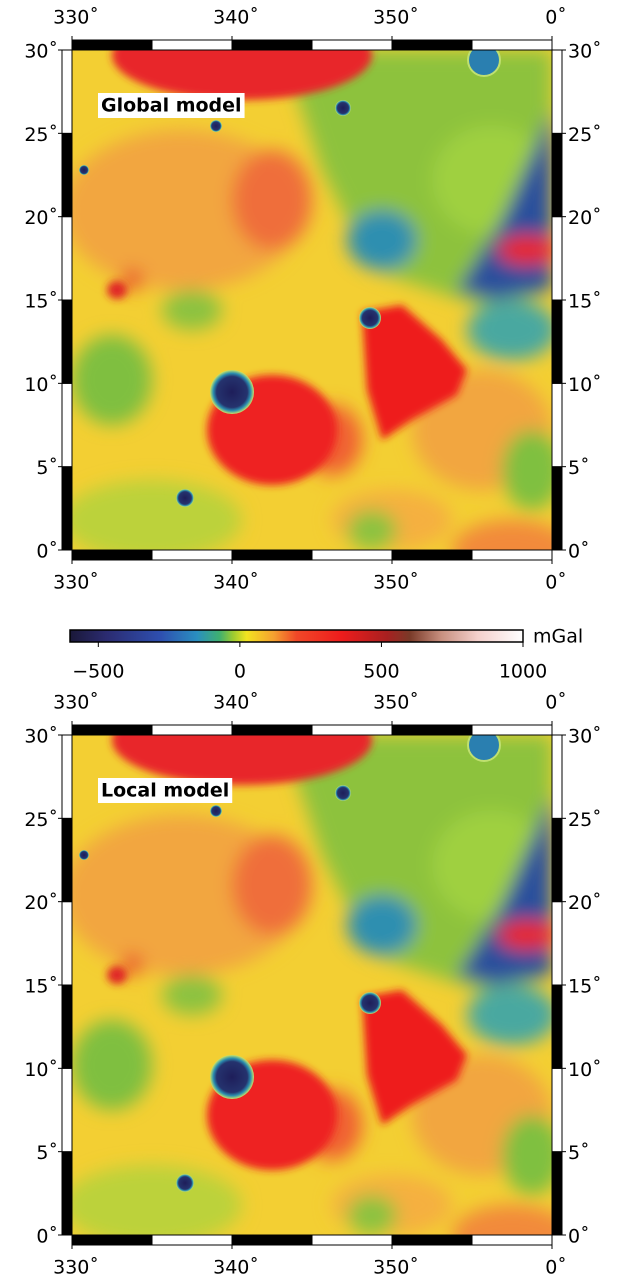 This screenshot has width=618, height=1283. What do you see at coordinates (326, 654) in the screenshot?
I see `colorbar: −500 0 500 1000 mGal` at bounding box center [326, 654].